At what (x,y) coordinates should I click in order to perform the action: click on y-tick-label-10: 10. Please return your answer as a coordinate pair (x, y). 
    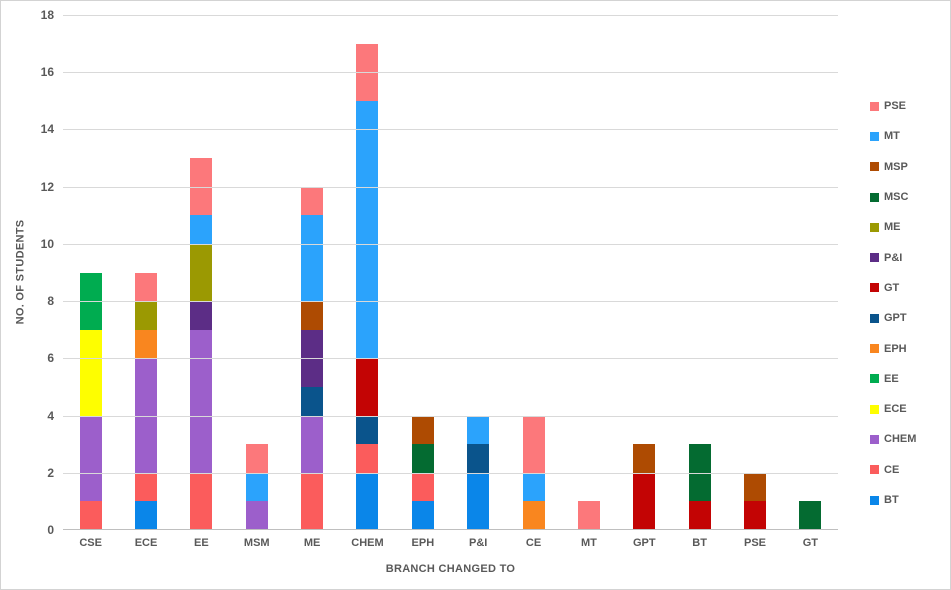
    Looking at the image, I should click on (47, 243).